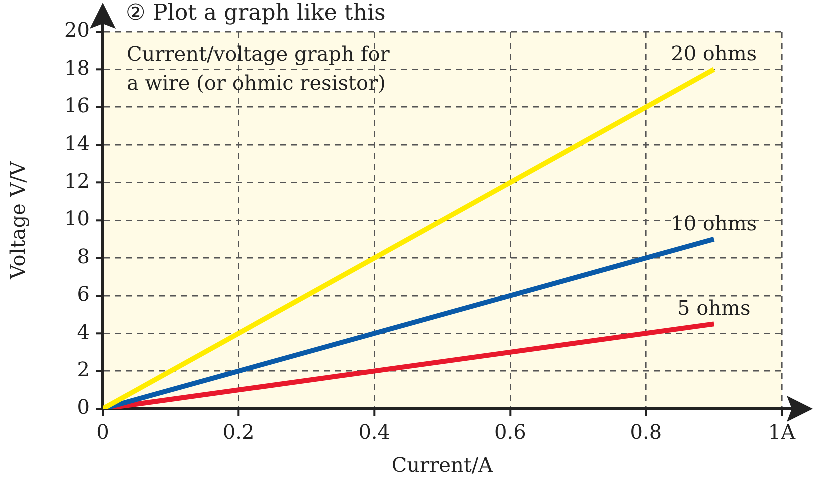 The image size is (819, 483). I want to click on y-tick-label: 6, so click(83, 294).